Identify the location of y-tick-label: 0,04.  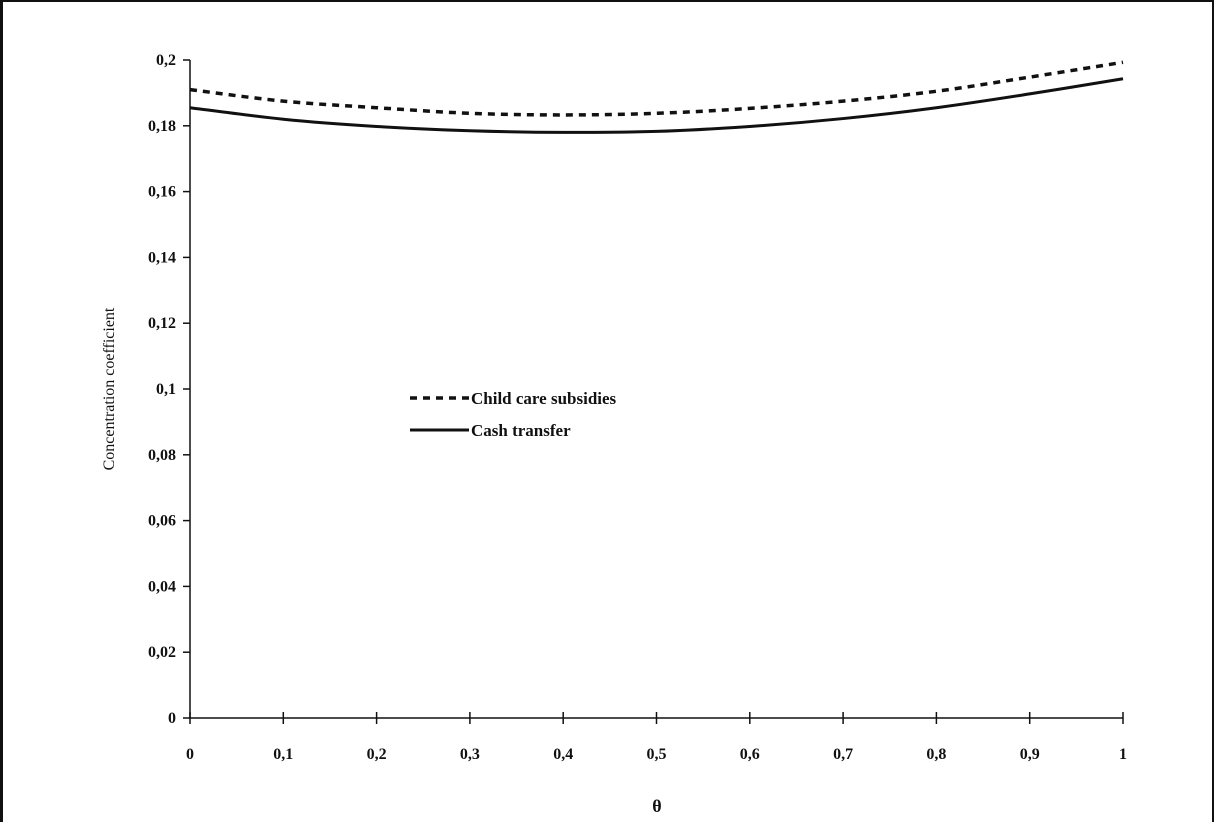
(162, 586).